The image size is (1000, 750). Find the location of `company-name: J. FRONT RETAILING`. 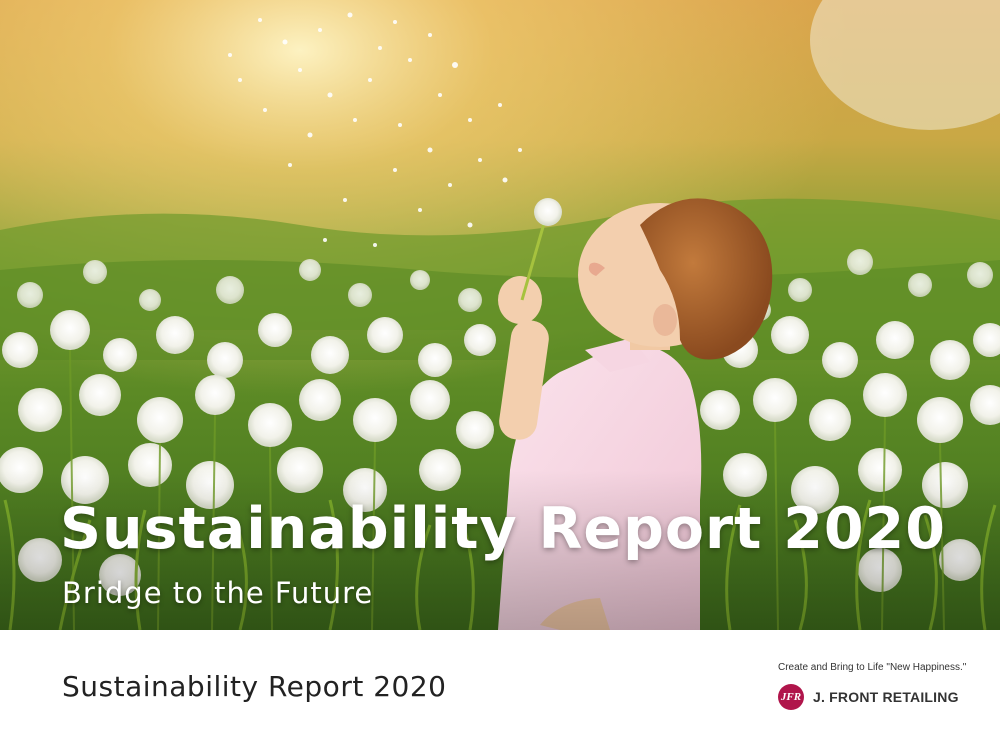

company-name: J. FRONT RETAILING is located at coordinates (886, 697).